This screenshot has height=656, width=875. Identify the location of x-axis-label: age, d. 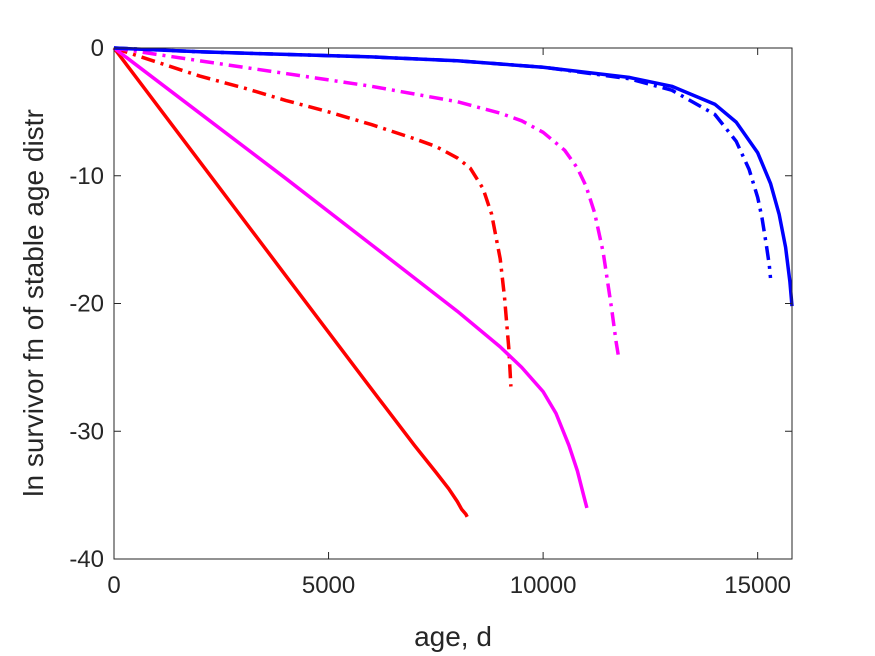
(453, 636).